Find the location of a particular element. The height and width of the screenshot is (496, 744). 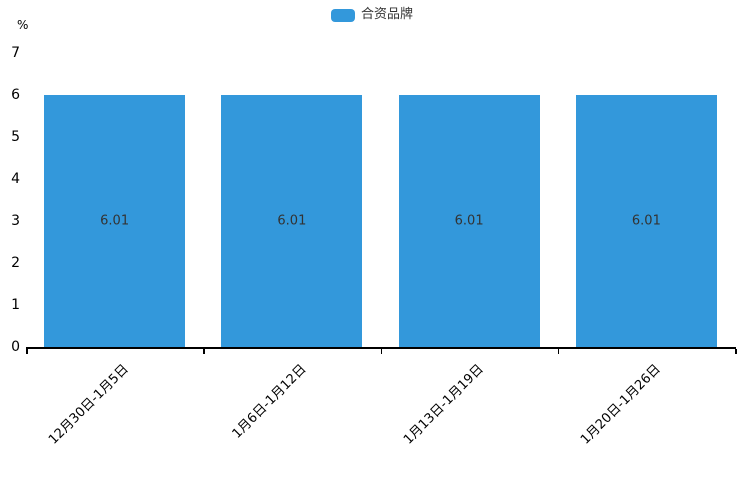

legend-label: 合资品牌 is located at coordinates (386, 14).